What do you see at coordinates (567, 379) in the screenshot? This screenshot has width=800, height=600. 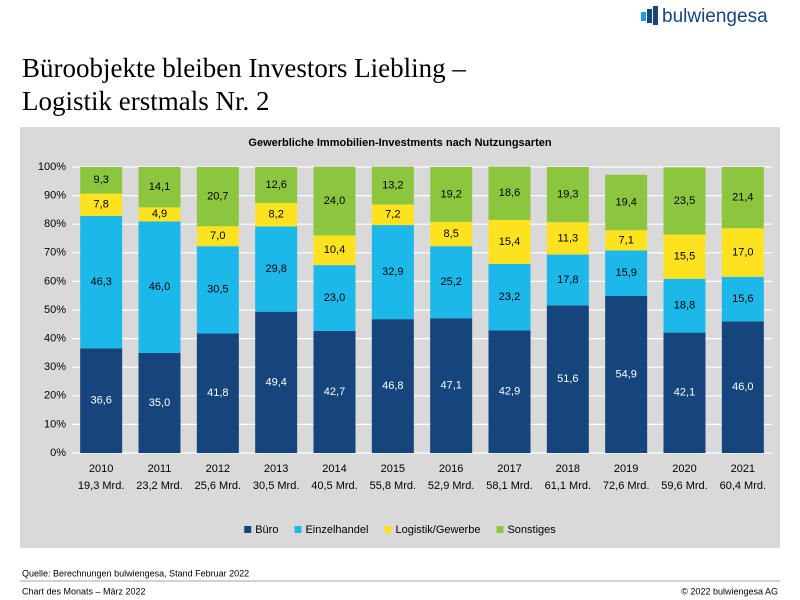 I see `value-label: 51,6` at bounding box center [567, 379].